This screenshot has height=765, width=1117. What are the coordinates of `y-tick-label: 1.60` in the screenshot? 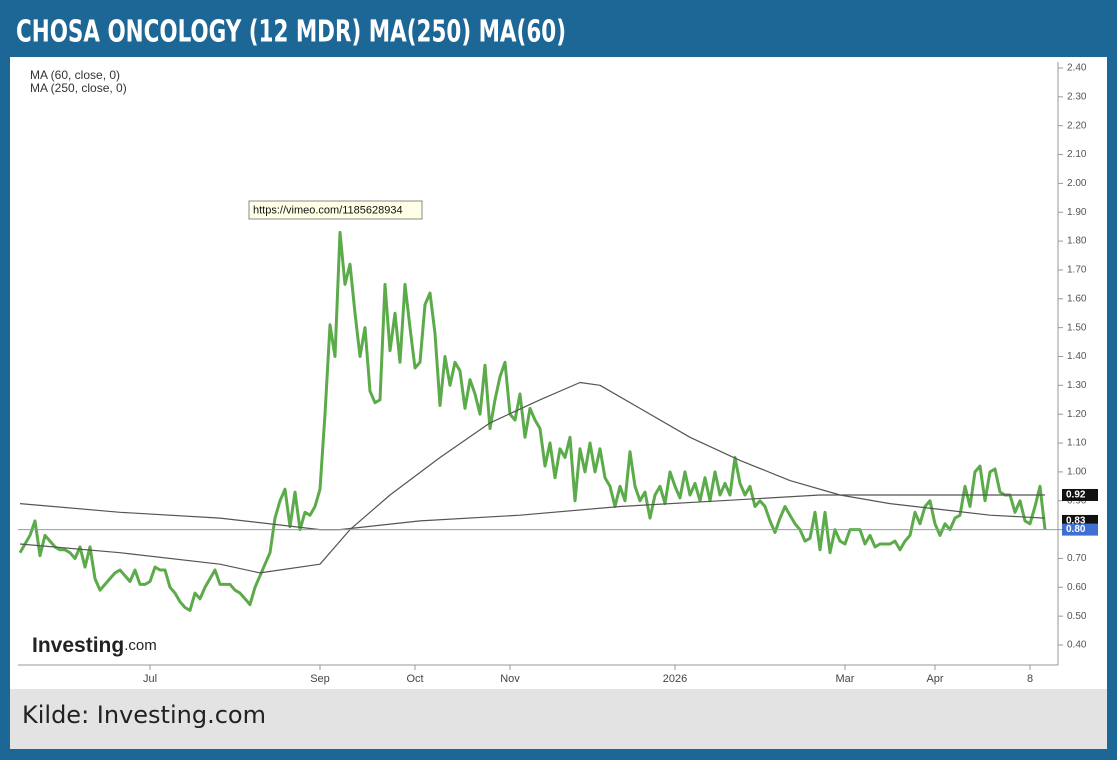 It's located at (1077, 298).